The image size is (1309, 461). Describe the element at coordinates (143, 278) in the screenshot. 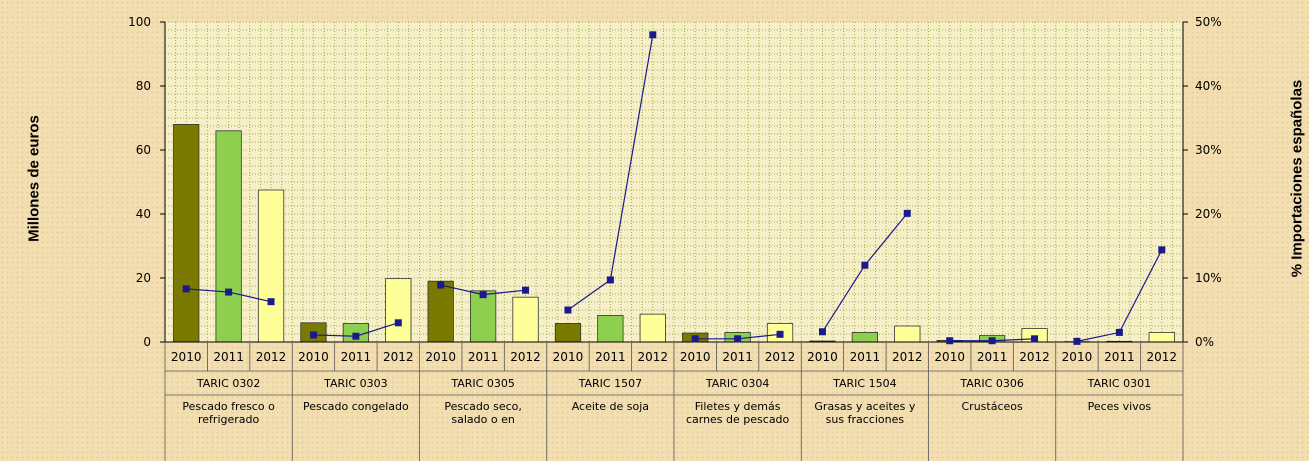

I see `left-tick-label: 20` at that location.